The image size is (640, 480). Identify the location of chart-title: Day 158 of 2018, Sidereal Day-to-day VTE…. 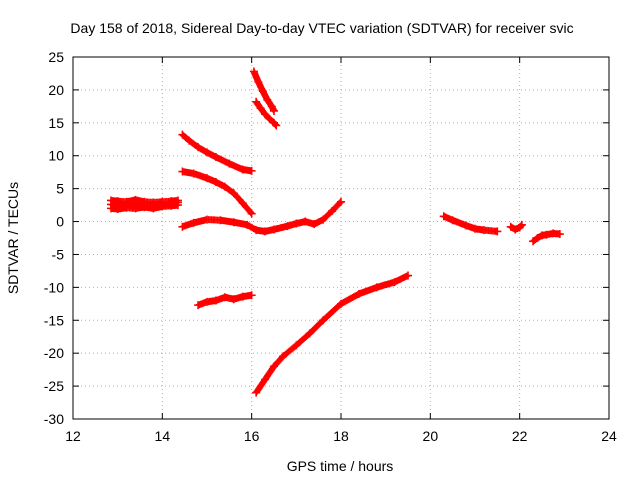
(321, 28).